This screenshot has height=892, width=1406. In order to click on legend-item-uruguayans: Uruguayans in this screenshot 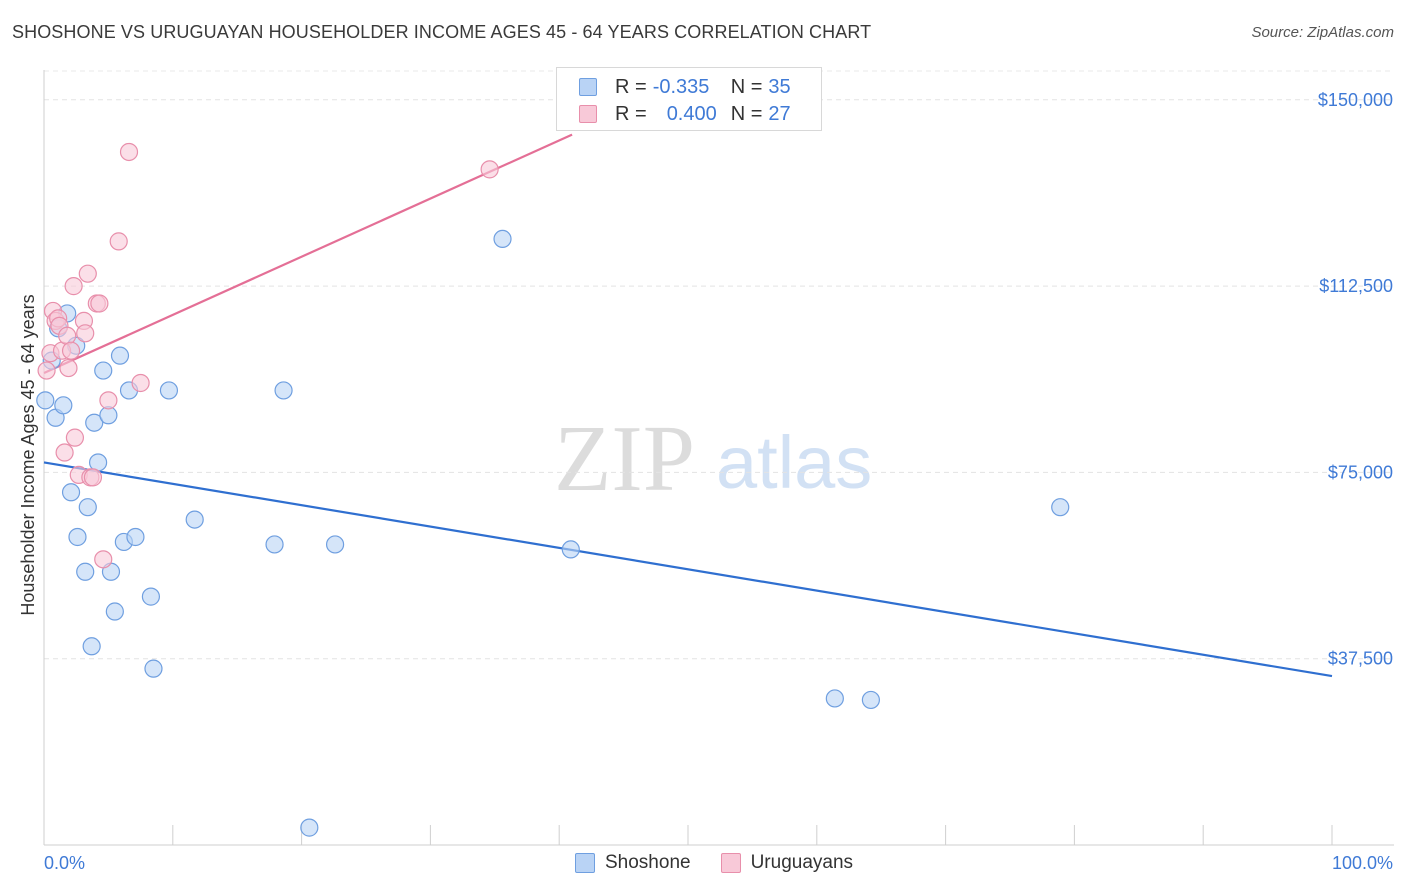, I will do `click(787, 863)`.